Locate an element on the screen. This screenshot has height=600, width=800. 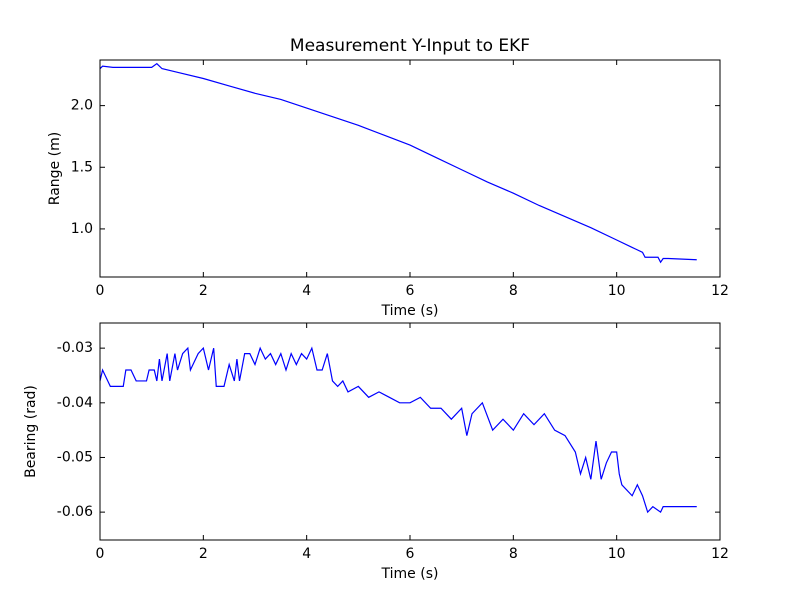
y-tick-label: 1.5 is located at coordinates (82, 167).